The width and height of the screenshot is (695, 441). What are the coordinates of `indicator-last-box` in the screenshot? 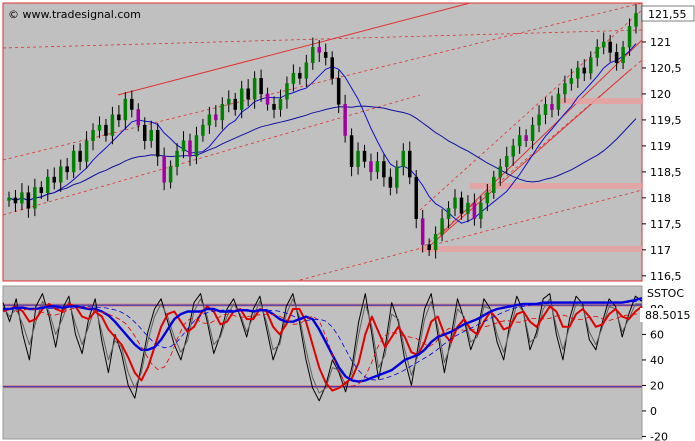 It's located at (667, 315).